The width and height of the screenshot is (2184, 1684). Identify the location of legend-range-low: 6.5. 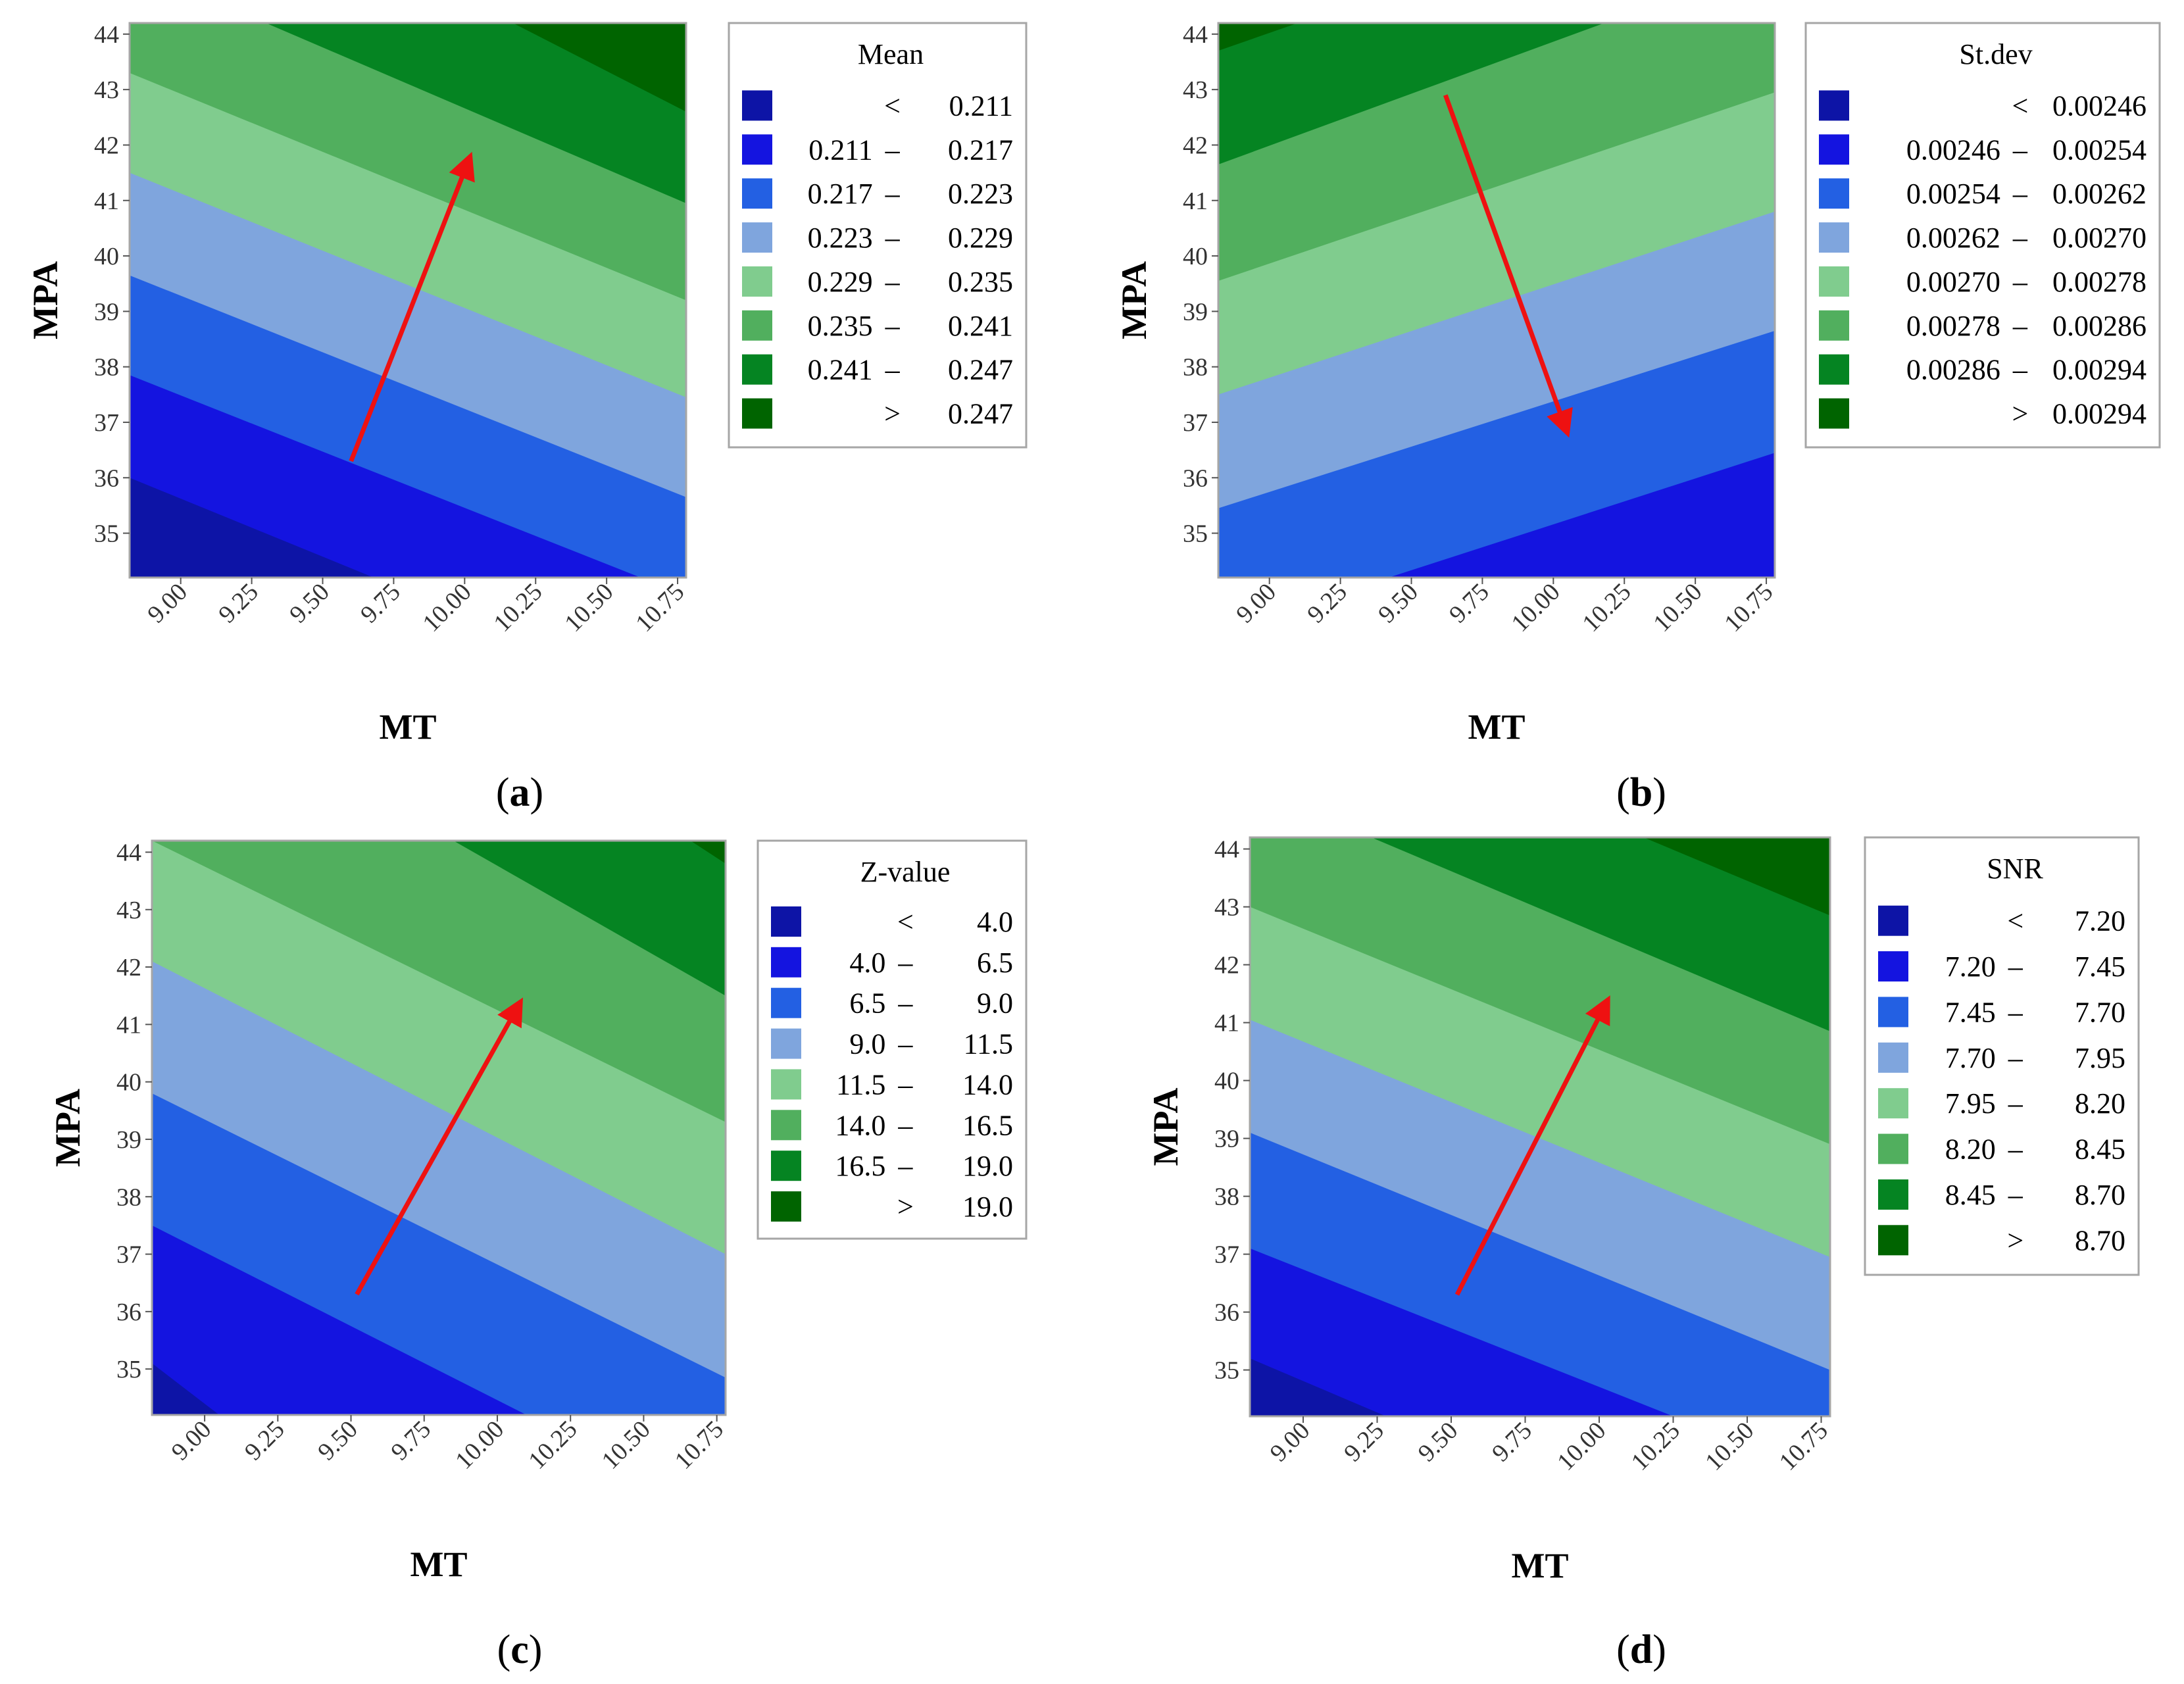
(867, 1003).